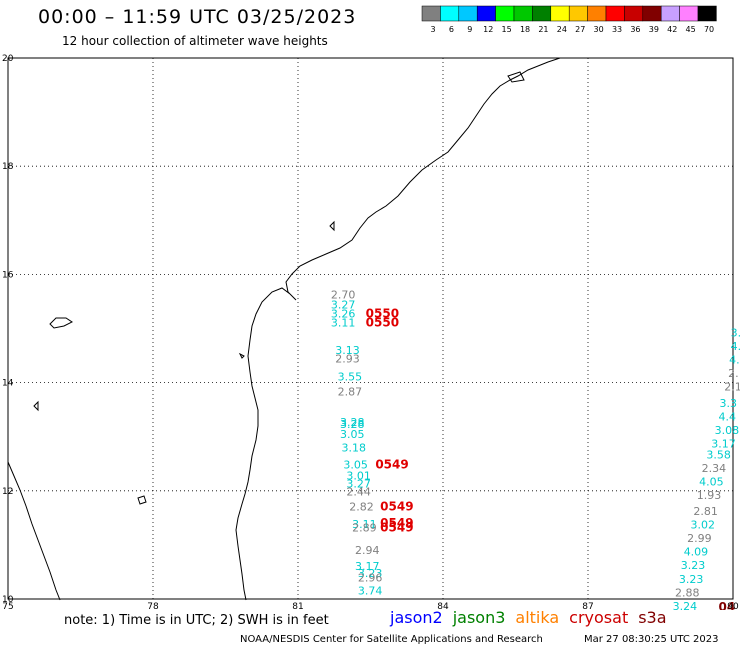  I want to click on colorbar-label: 30, so click(599, 29).